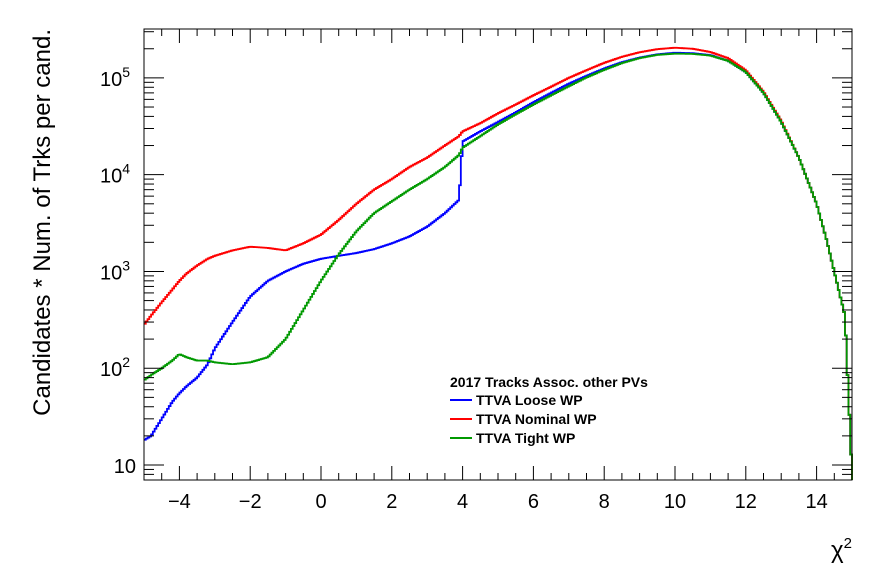 The height and width of the screenshot is (572, 896). What do you see at coordinates (462, 502) in the screenshot?
I see `x-tick-label: 4` at bounding box center [462, 502].